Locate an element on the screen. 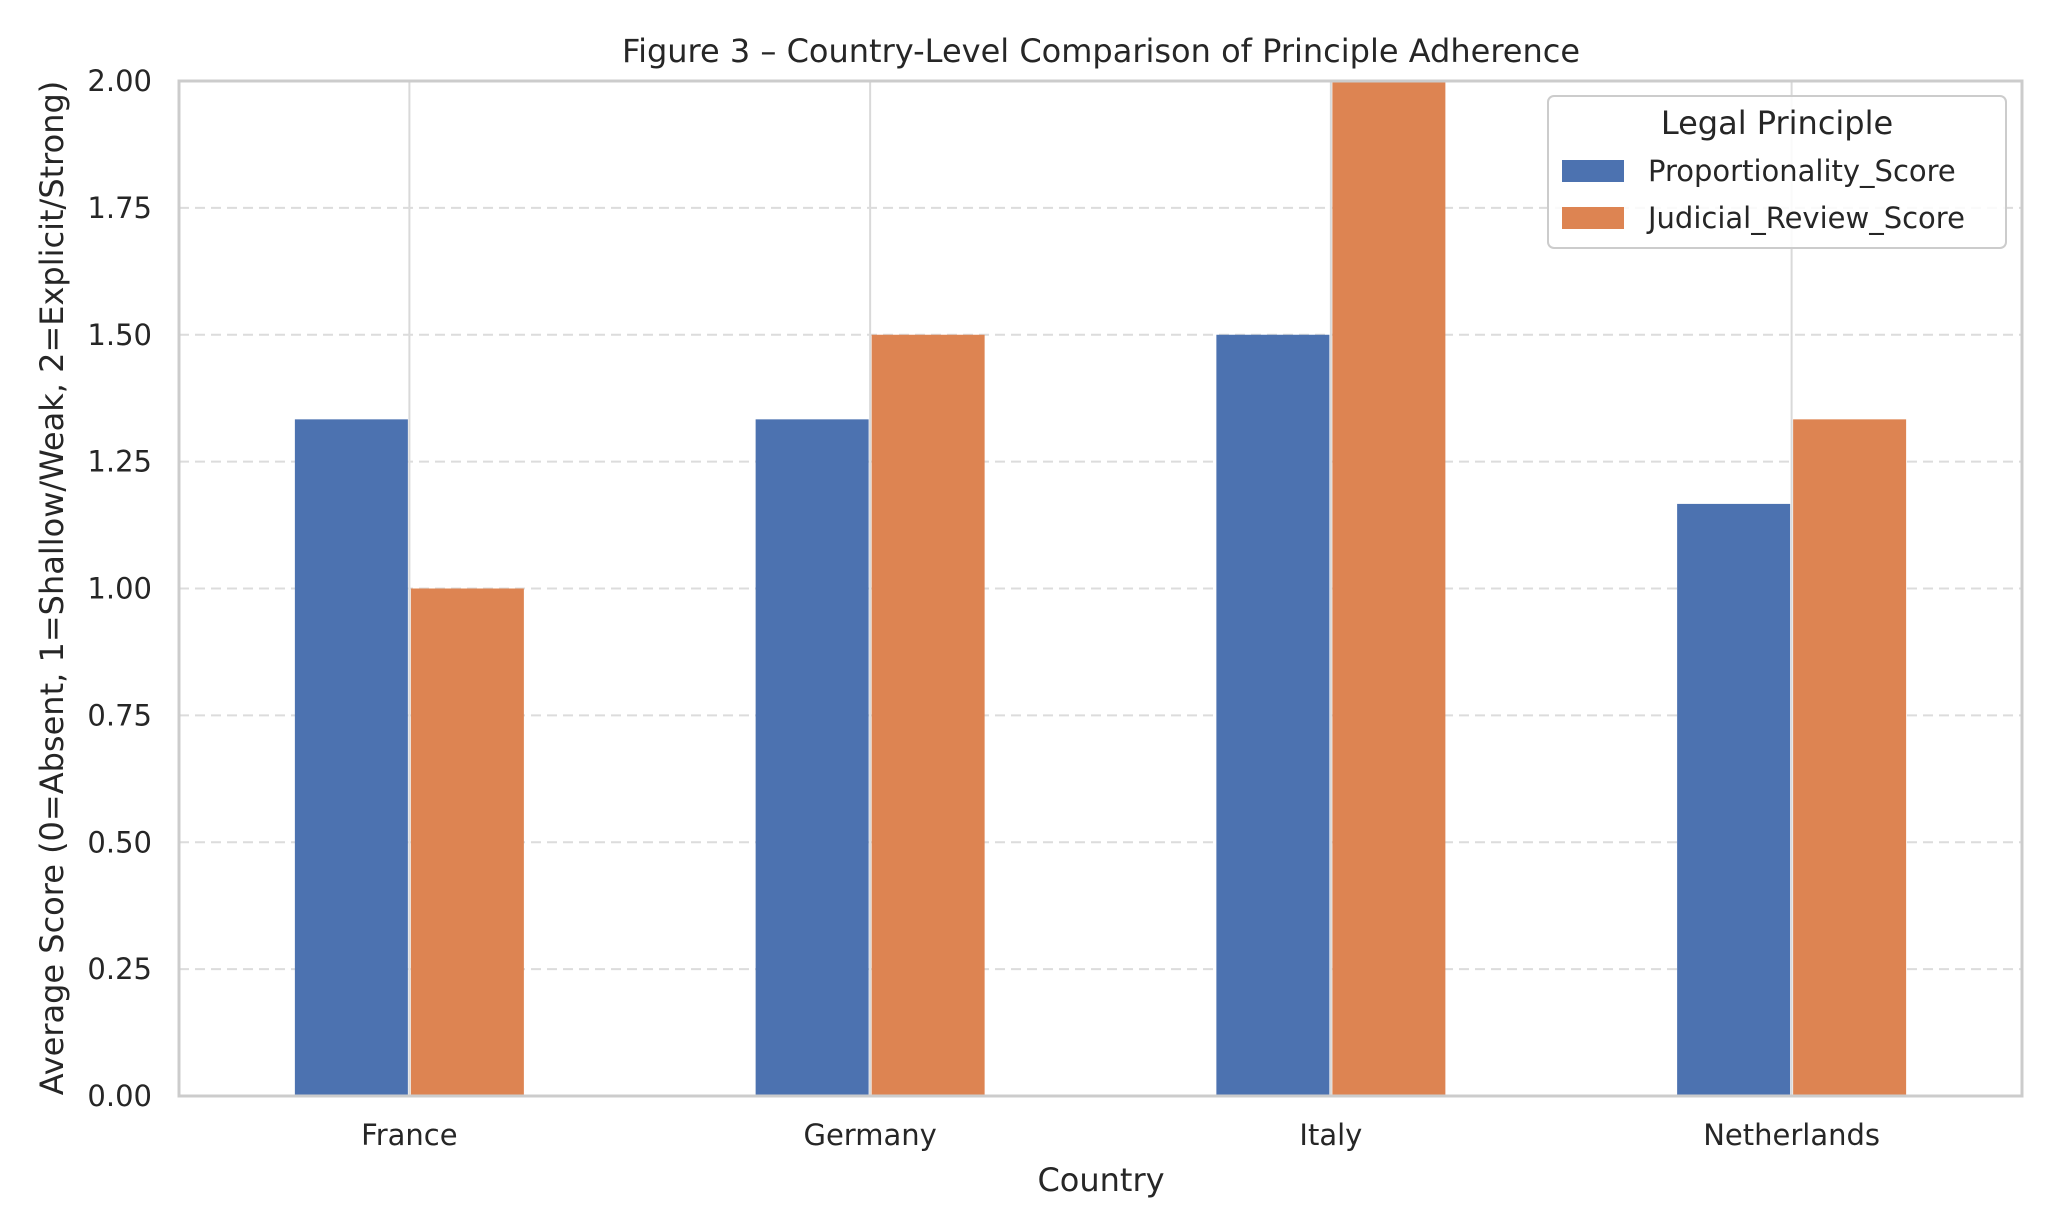  bar-proportionality-score-france is located at coordinates (351, 758).